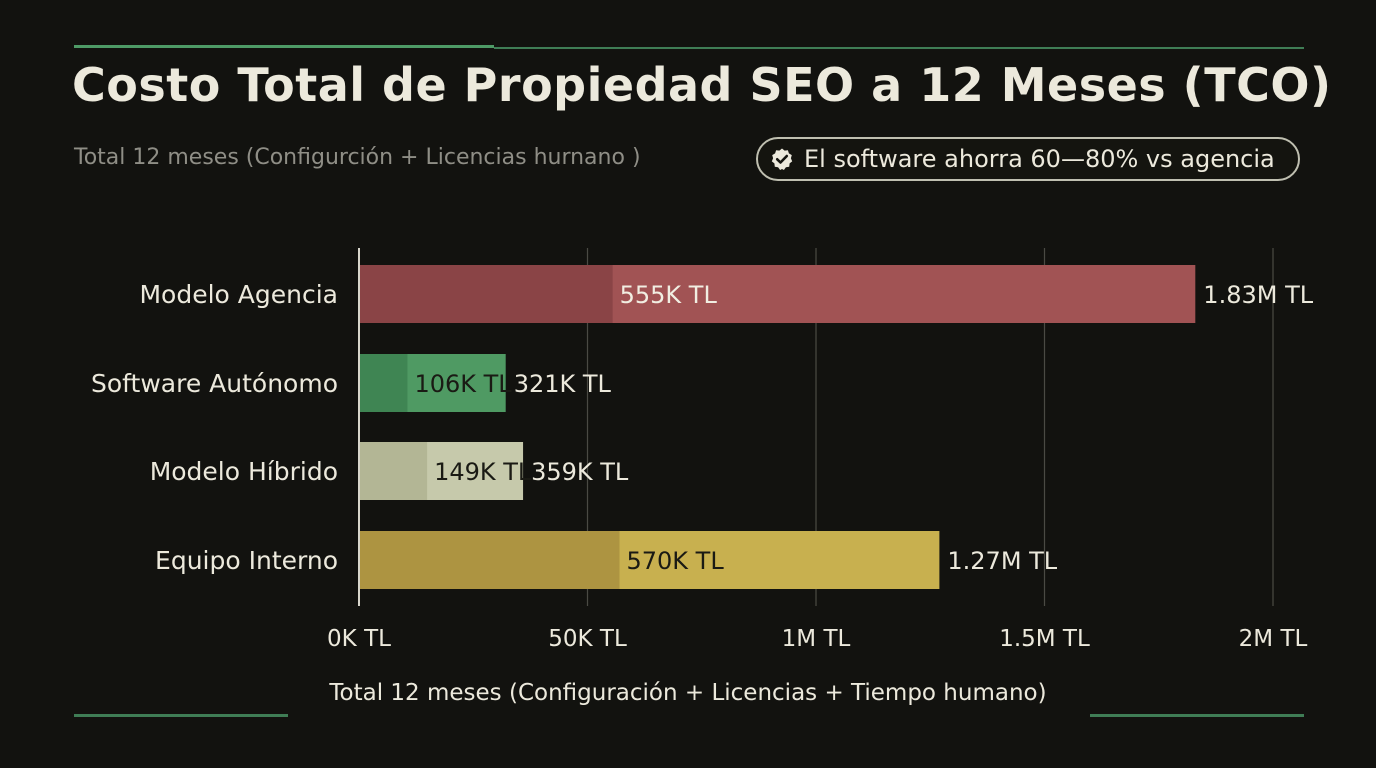 Image resolution: width=1376 pixels, height=768 pixels. Describe the element at coordinates (1039, 159) in the screenshot. I see `badge-text: El software ahorra 60—80% vs agencia` at that location.